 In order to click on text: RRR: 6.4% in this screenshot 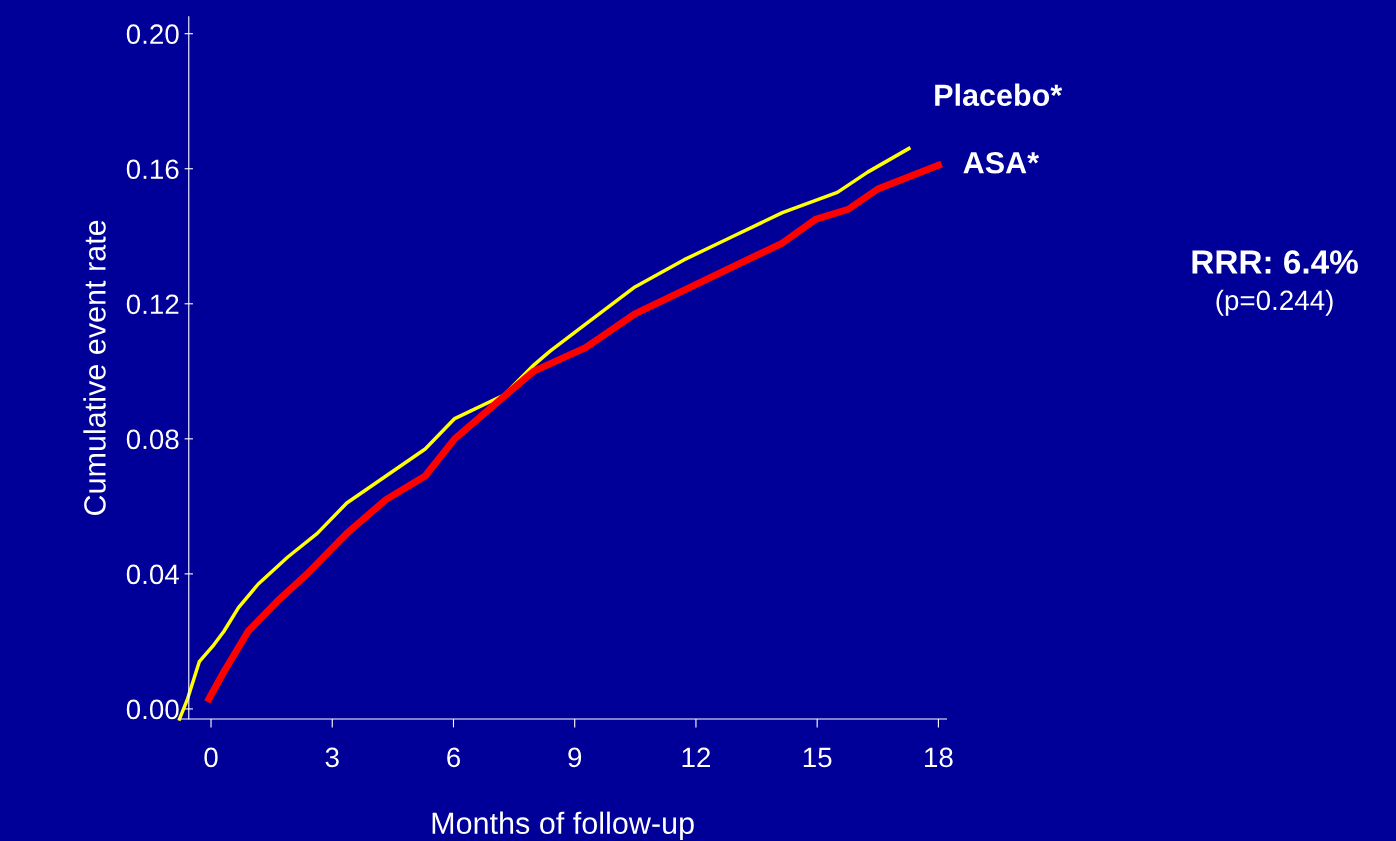, I will do `click(1275, 262)`.